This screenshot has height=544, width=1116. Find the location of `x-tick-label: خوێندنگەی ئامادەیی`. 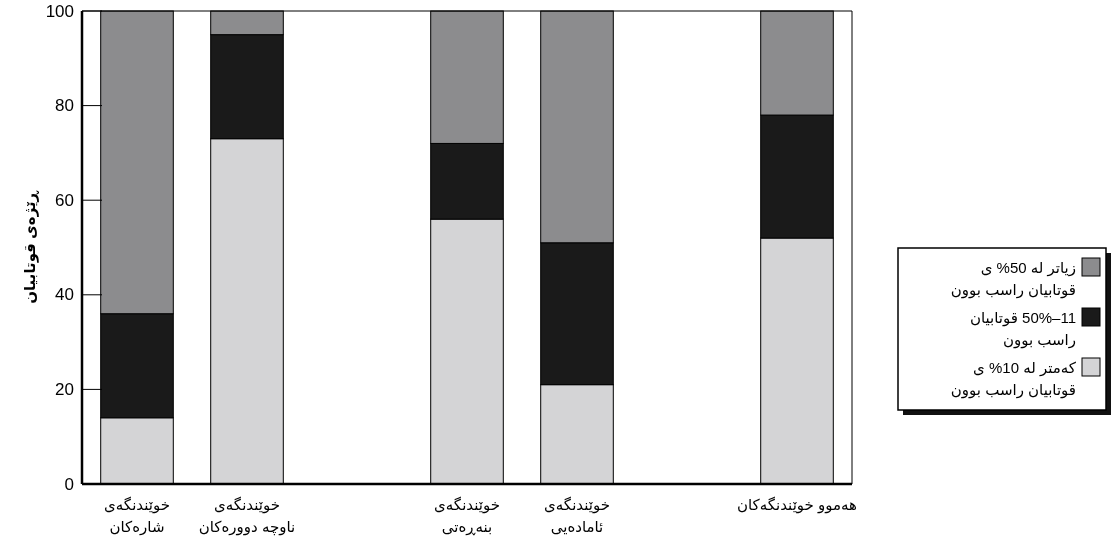

x-tick-label: خوێندنگەی ئامادەیی is located at coordinates (577, 515).